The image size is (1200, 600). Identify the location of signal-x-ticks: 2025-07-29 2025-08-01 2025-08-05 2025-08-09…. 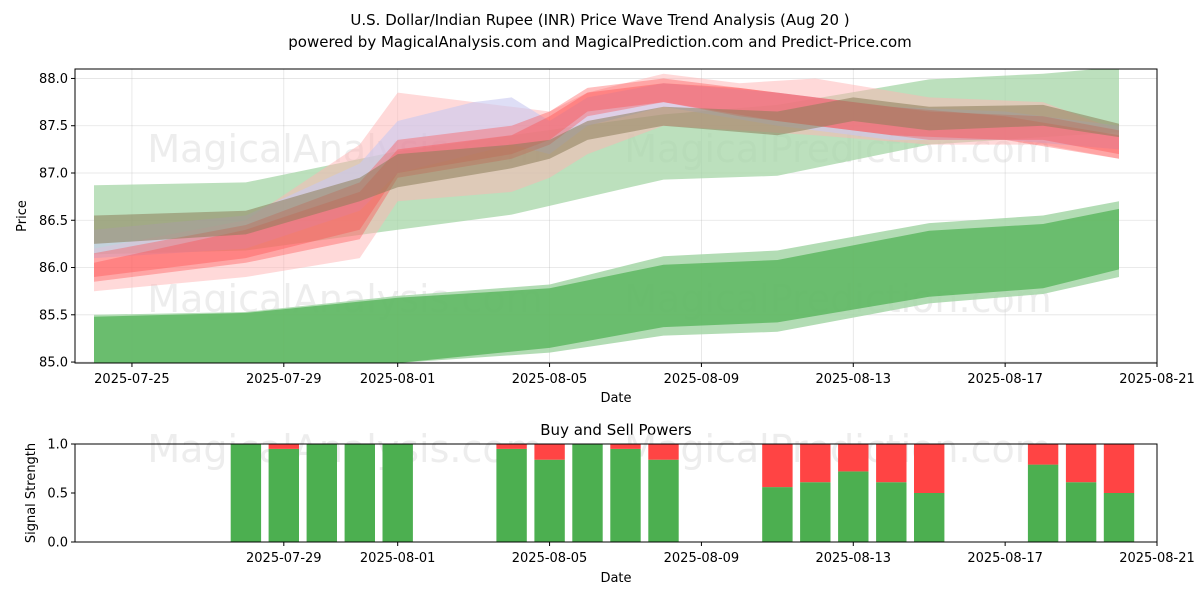
(720, 554).